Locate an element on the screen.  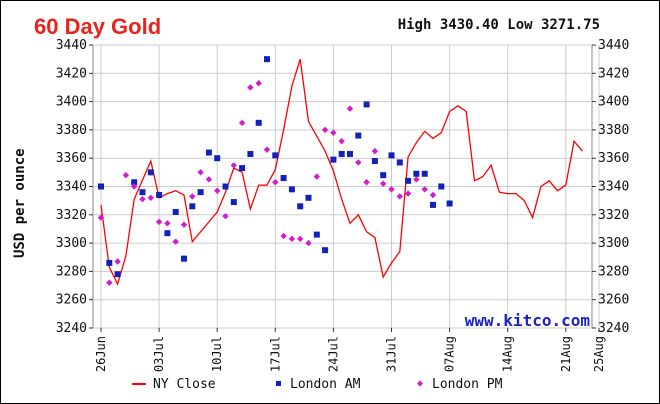
y-tick-label: 3400 is located at coordinates (613, 102).